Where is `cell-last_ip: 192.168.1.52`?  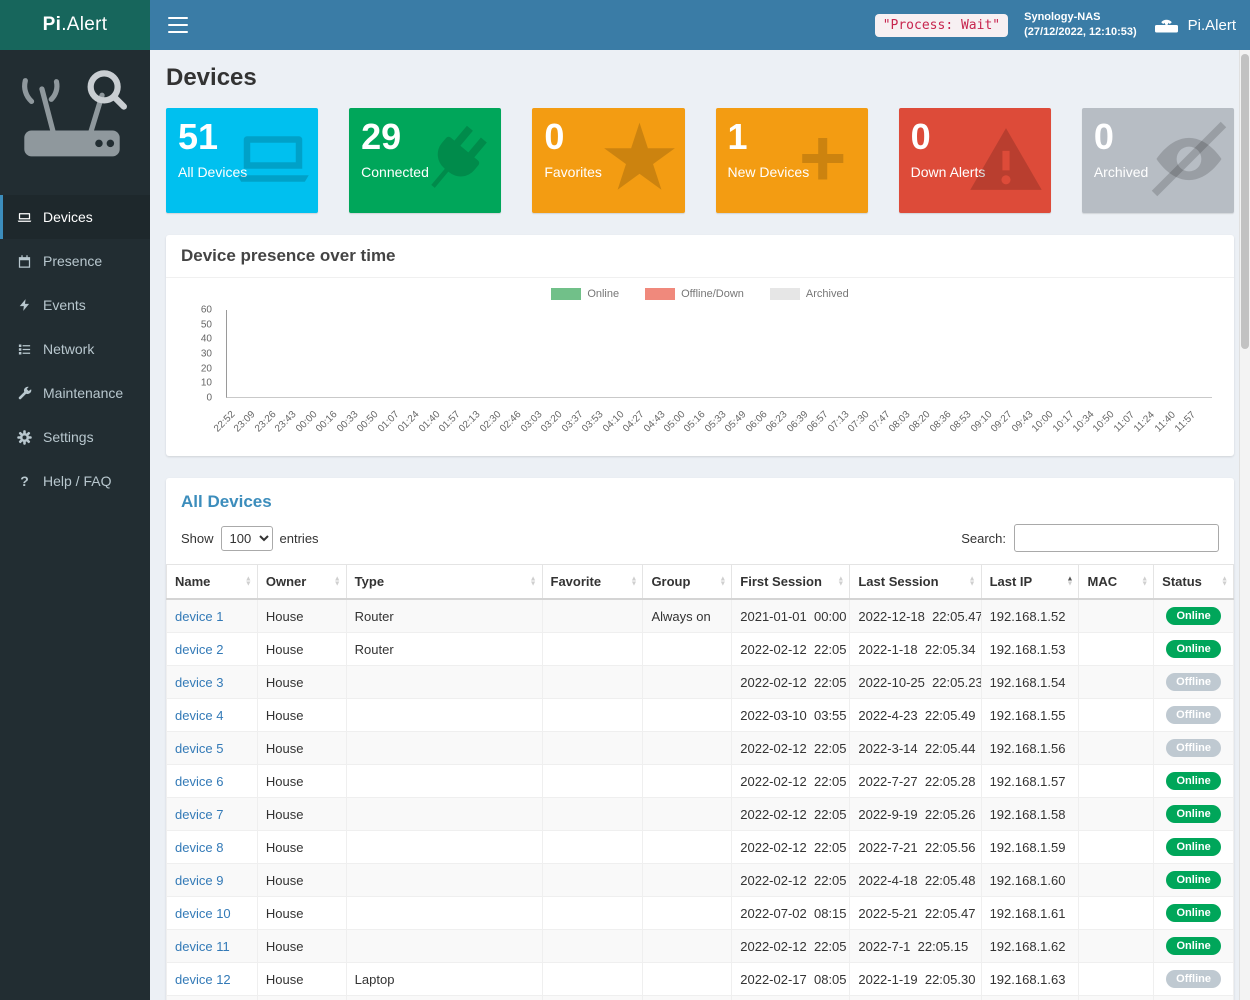
cell-last_ip: 192.168.1.52 is located at coordinates (1030, 615).